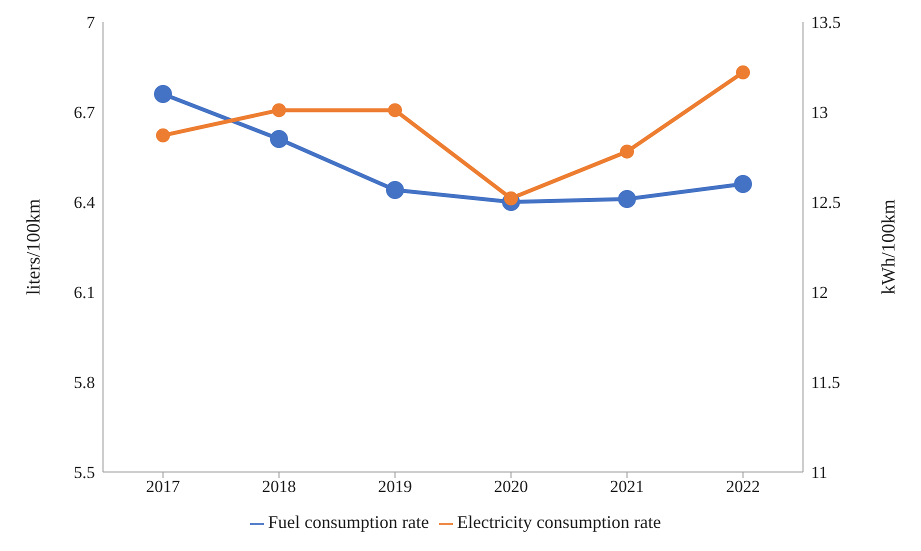  I want to click on x-tick-label: 2017, so click(163, 486).